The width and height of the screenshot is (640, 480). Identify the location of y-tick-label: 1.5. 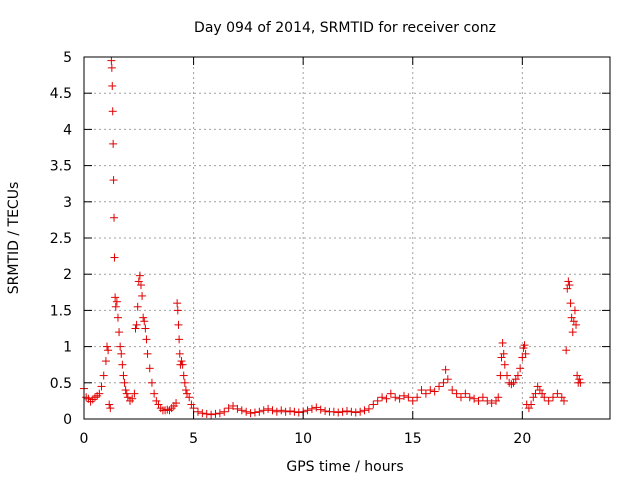
(61, 311).